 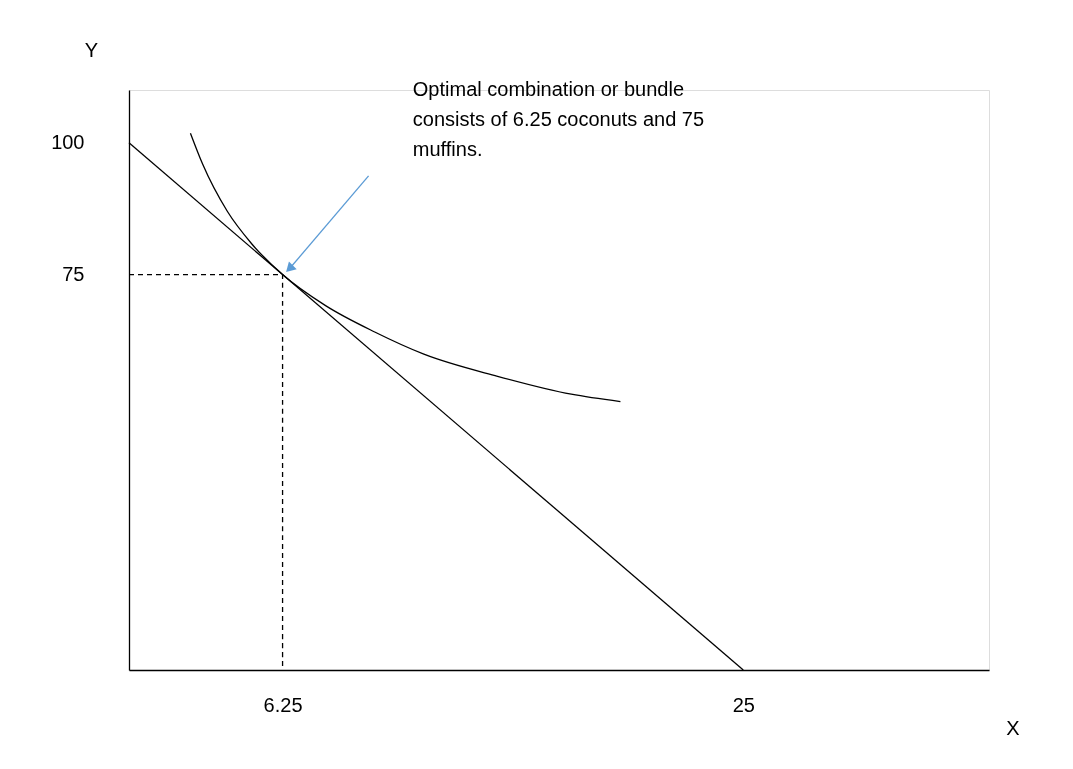 I want to click on y-tick-label: 75, so click(x=73, y=274).